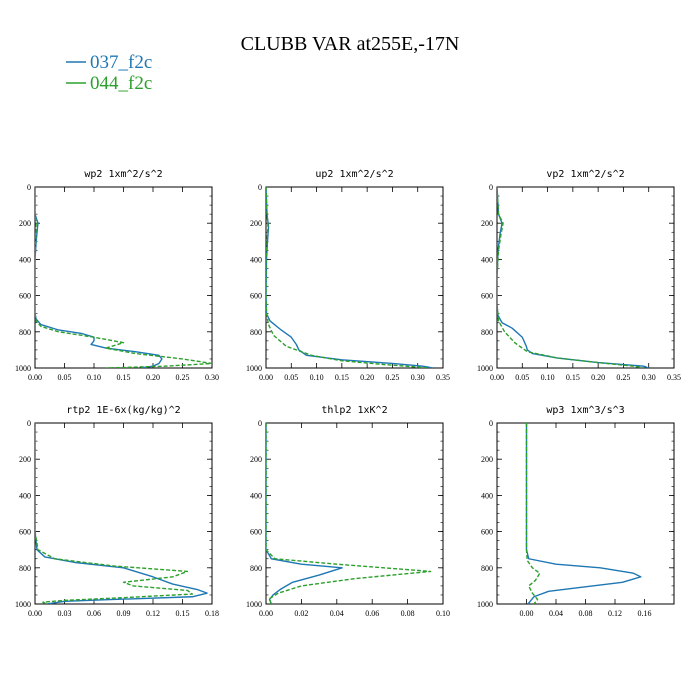 The height and width of the screenshot is (700, 700). What do you see at coordinates (153, 377) in the screenshot?
I see `panel-1-xtick-label: 0.20` at bounding box center [153, 377].